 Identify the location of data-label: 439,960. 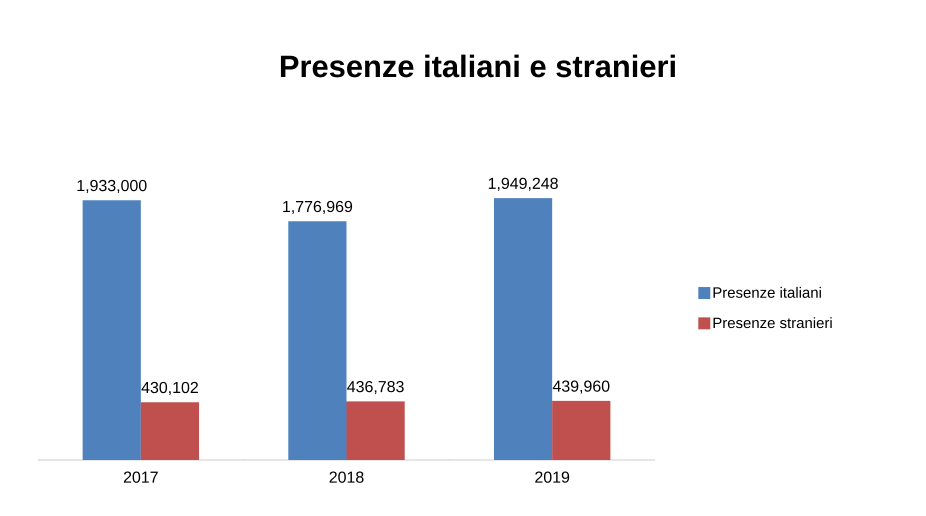
(581, 387).